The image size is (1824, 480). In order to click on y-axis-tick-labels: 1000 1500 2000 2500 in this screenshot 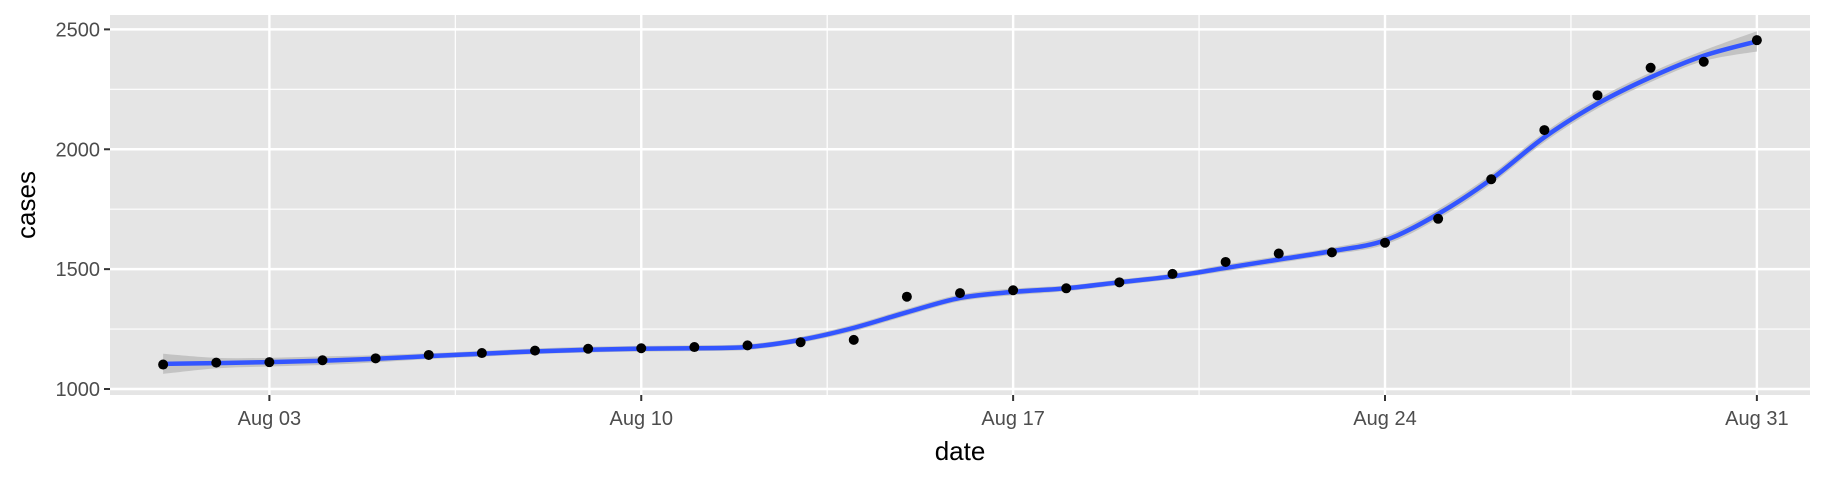, I will do `click(78, 210)`.